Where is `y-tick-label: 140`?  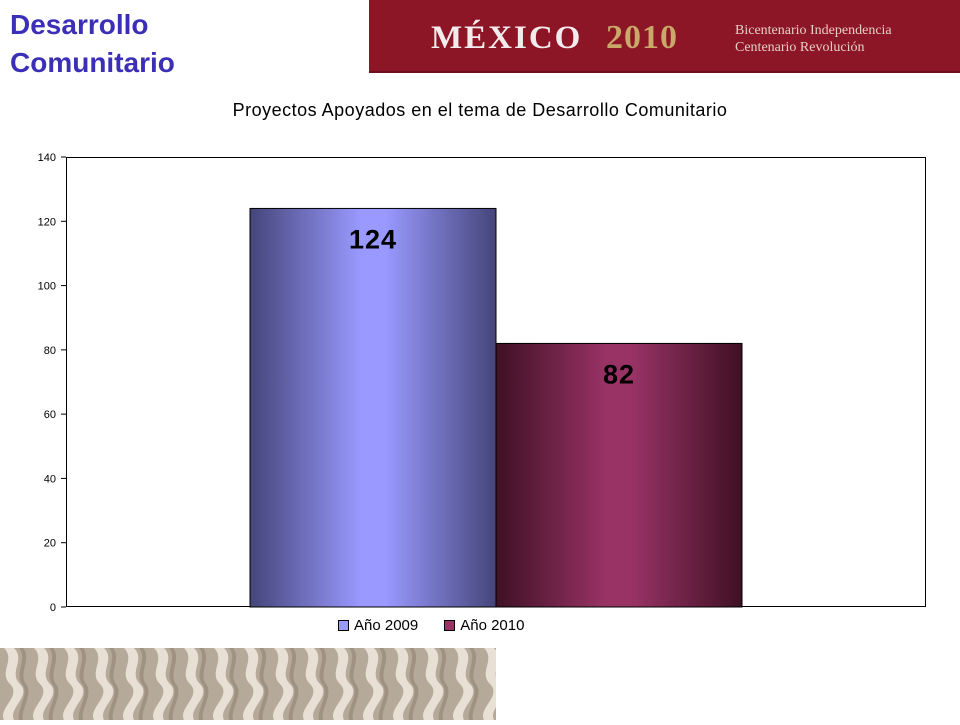
y-tick-label: 140 is located at coordinates (47, 158).